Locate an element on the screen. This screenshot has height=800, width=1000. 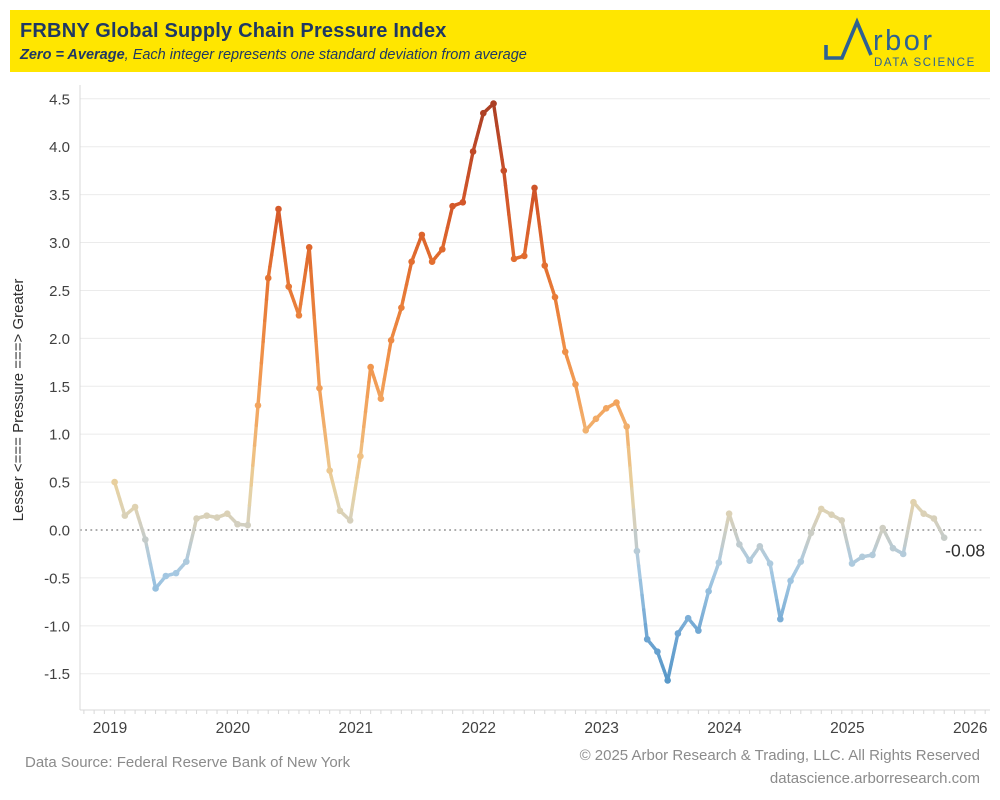
x-tick-label: 2021 is located at coordinates (356, 728).